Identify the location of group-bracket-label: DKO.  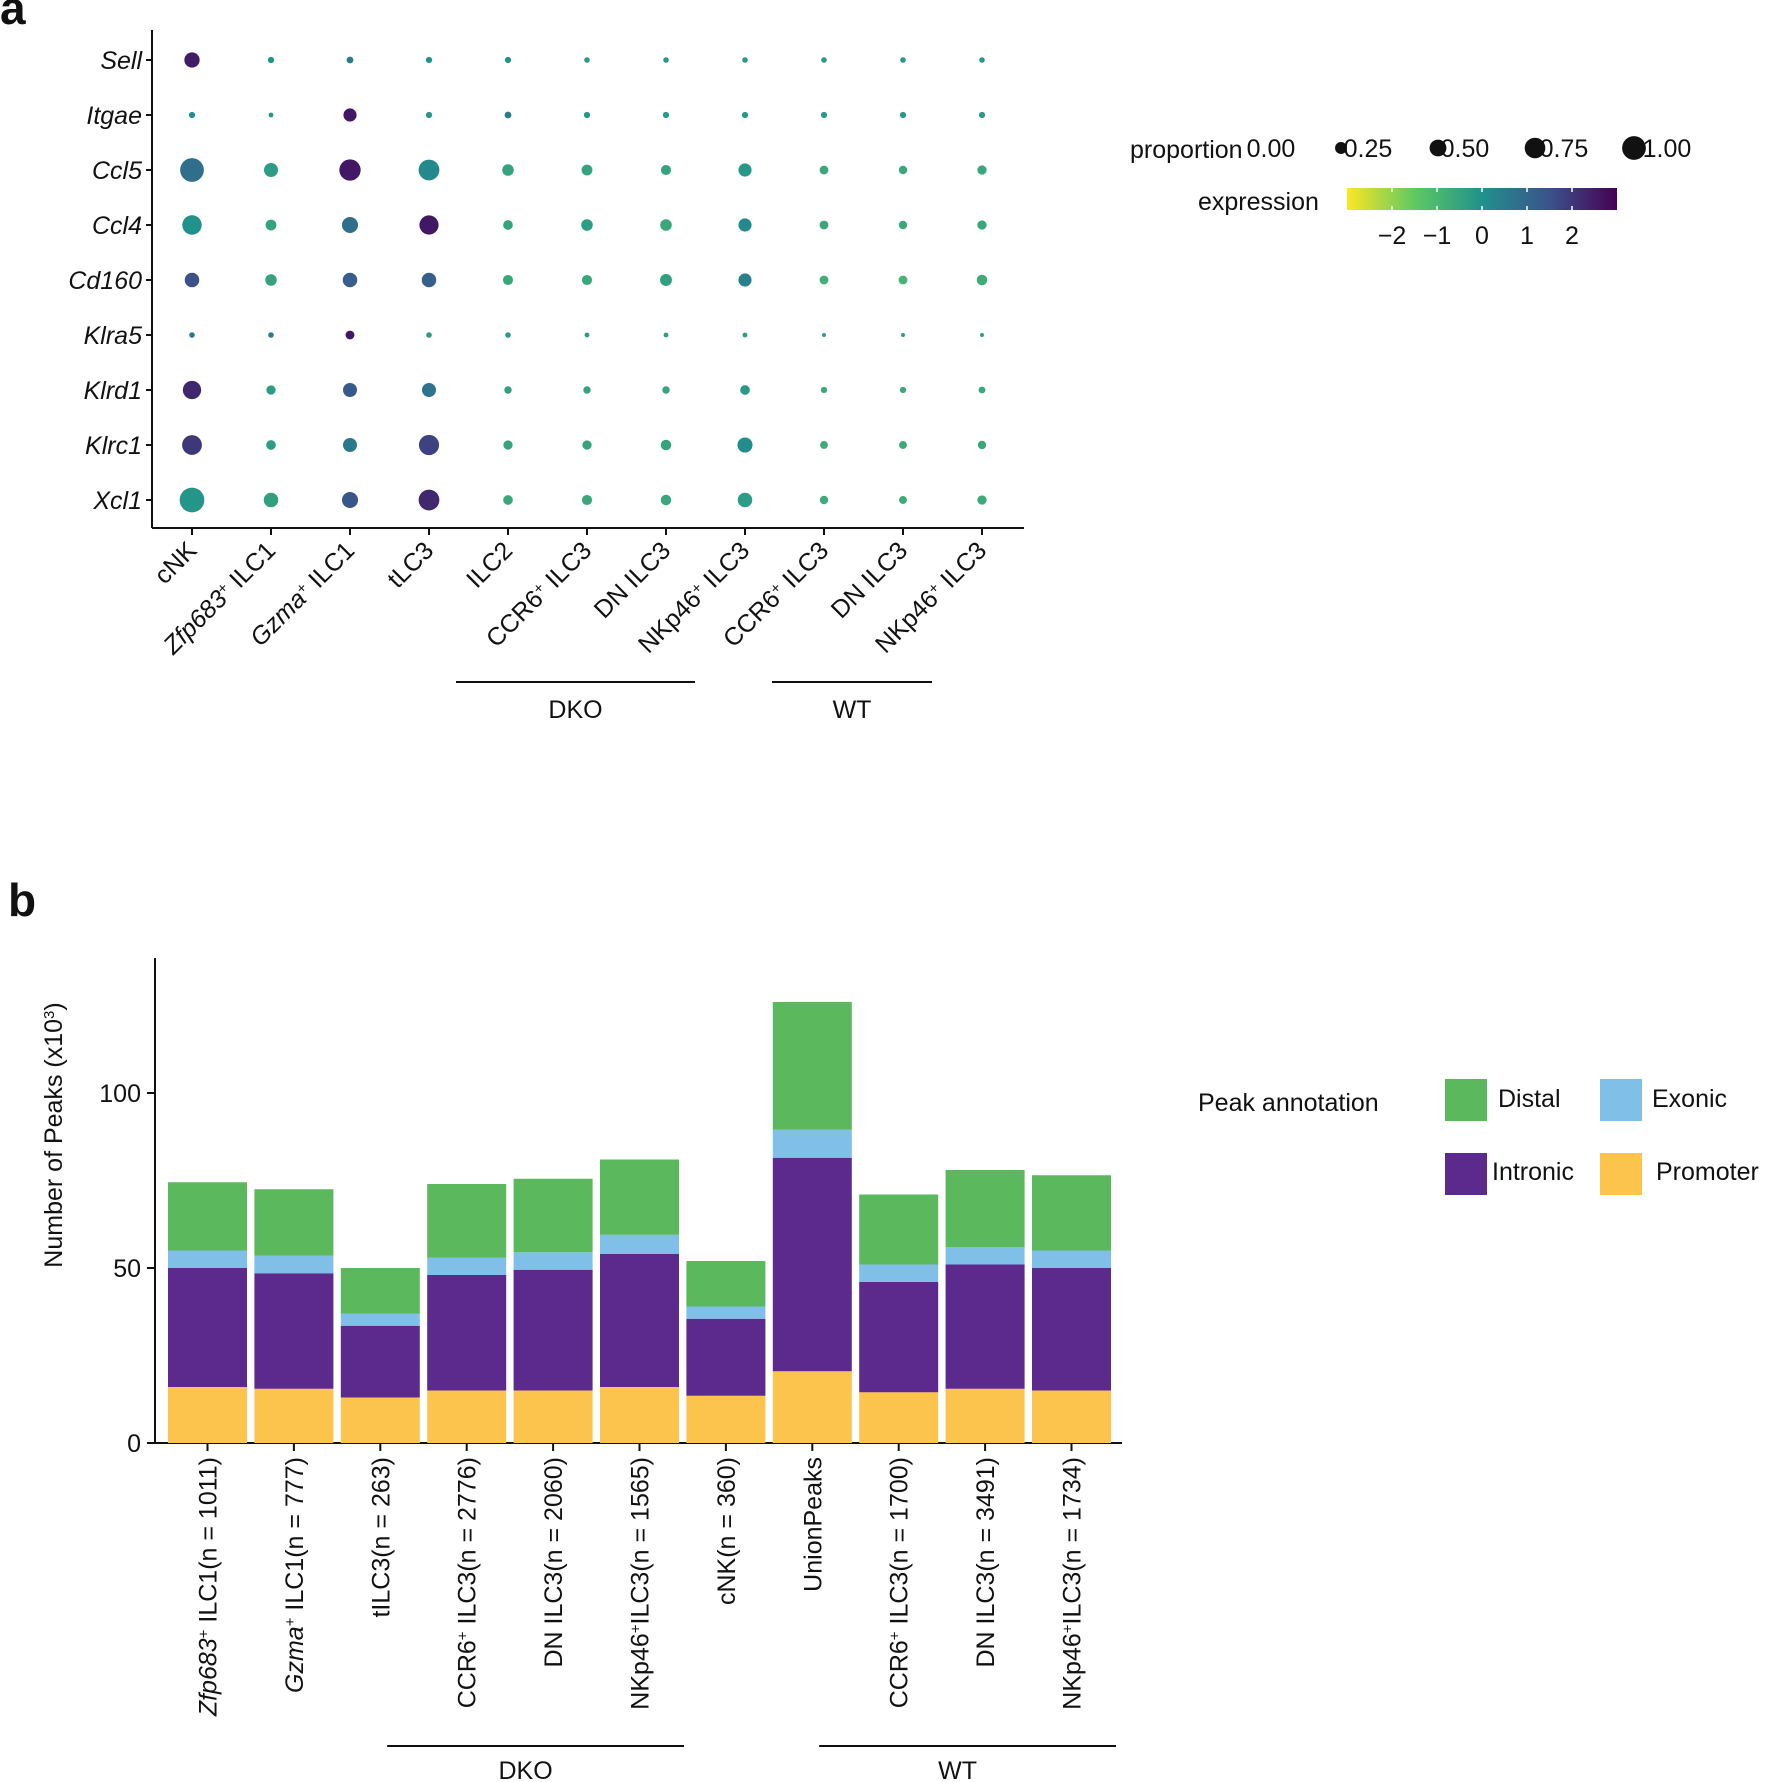
(526, 1769).